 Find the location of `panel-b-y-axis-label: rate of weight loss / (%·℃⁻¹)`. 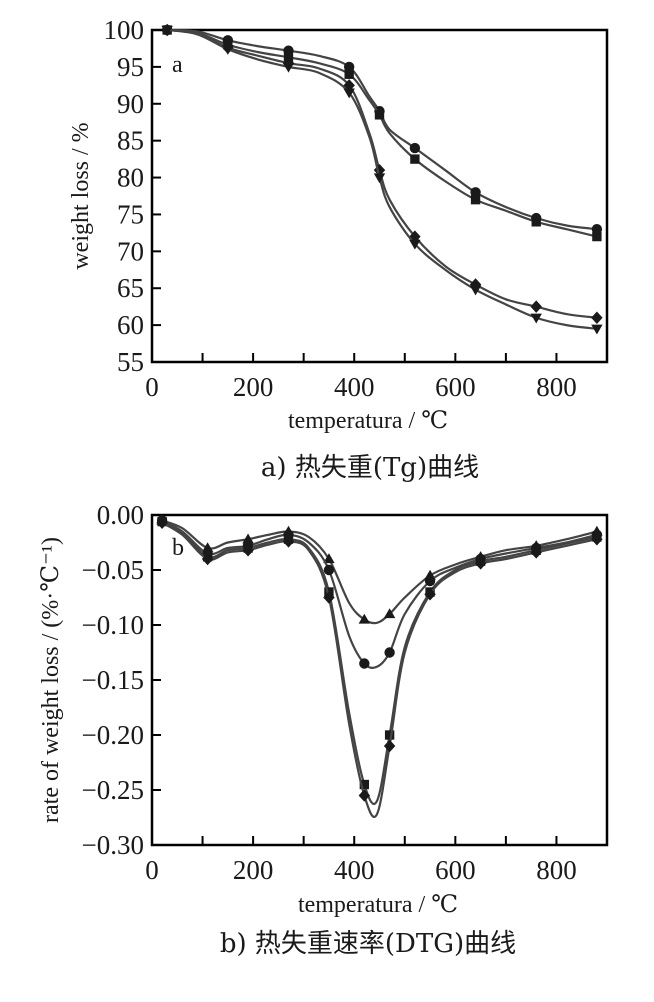

panel-b-y-axis-label: rate of weight loss / (%·℃⁻¹) is located at coordinates (51, 680).